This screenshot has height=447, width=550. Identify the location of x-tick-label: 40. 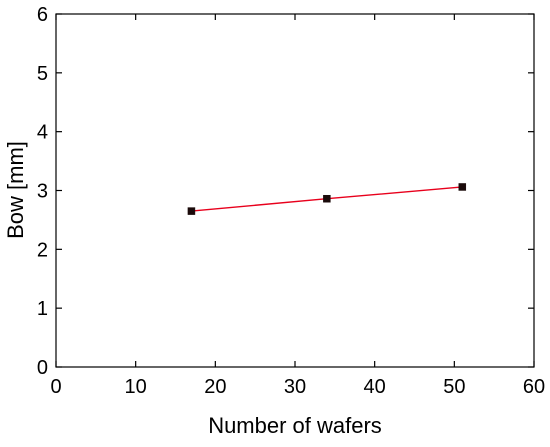
(375, 387).